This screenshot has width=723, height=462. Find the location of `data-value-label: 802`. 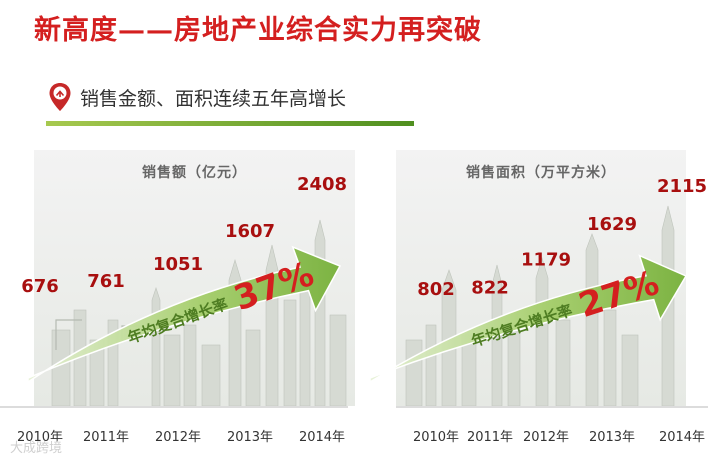

data-value-label: 802 is located at coordinates (436, 289).